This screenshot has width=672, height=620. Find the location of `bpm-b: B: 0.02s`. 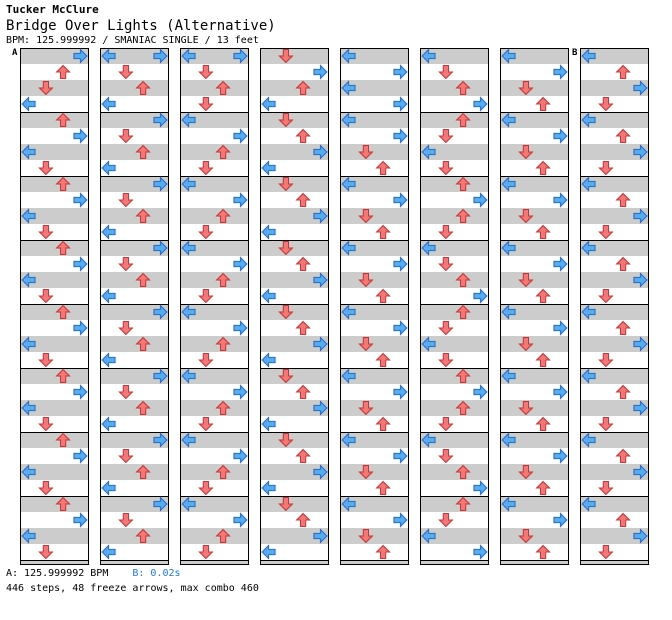

bpm-b: B: 0.02s is located at coordinates (156, 573).